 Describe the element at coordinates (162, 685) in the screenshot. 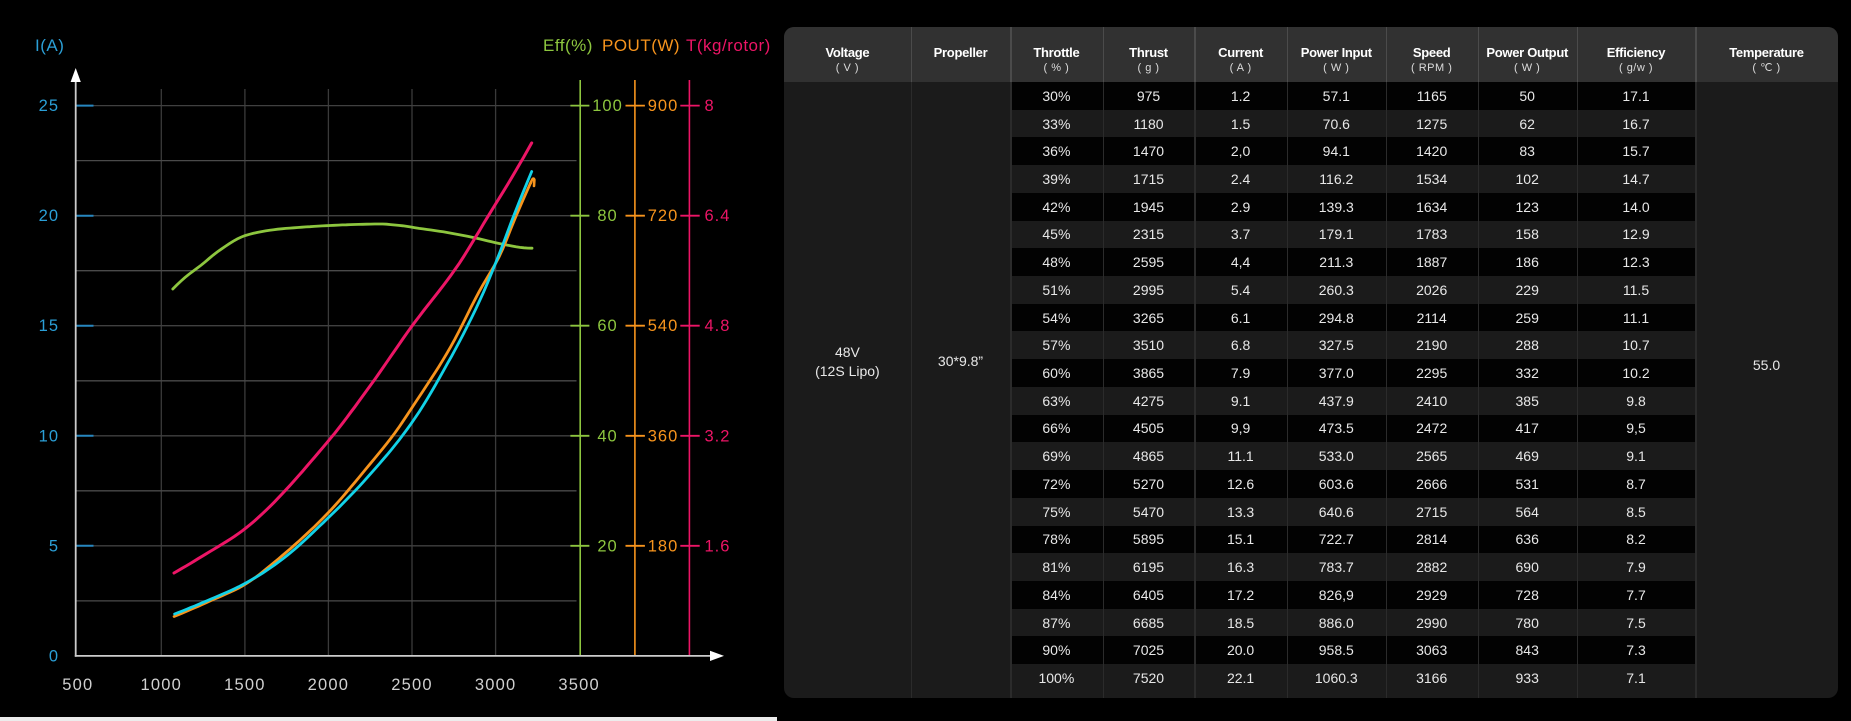

I see `svg-text: 1000` at that location.